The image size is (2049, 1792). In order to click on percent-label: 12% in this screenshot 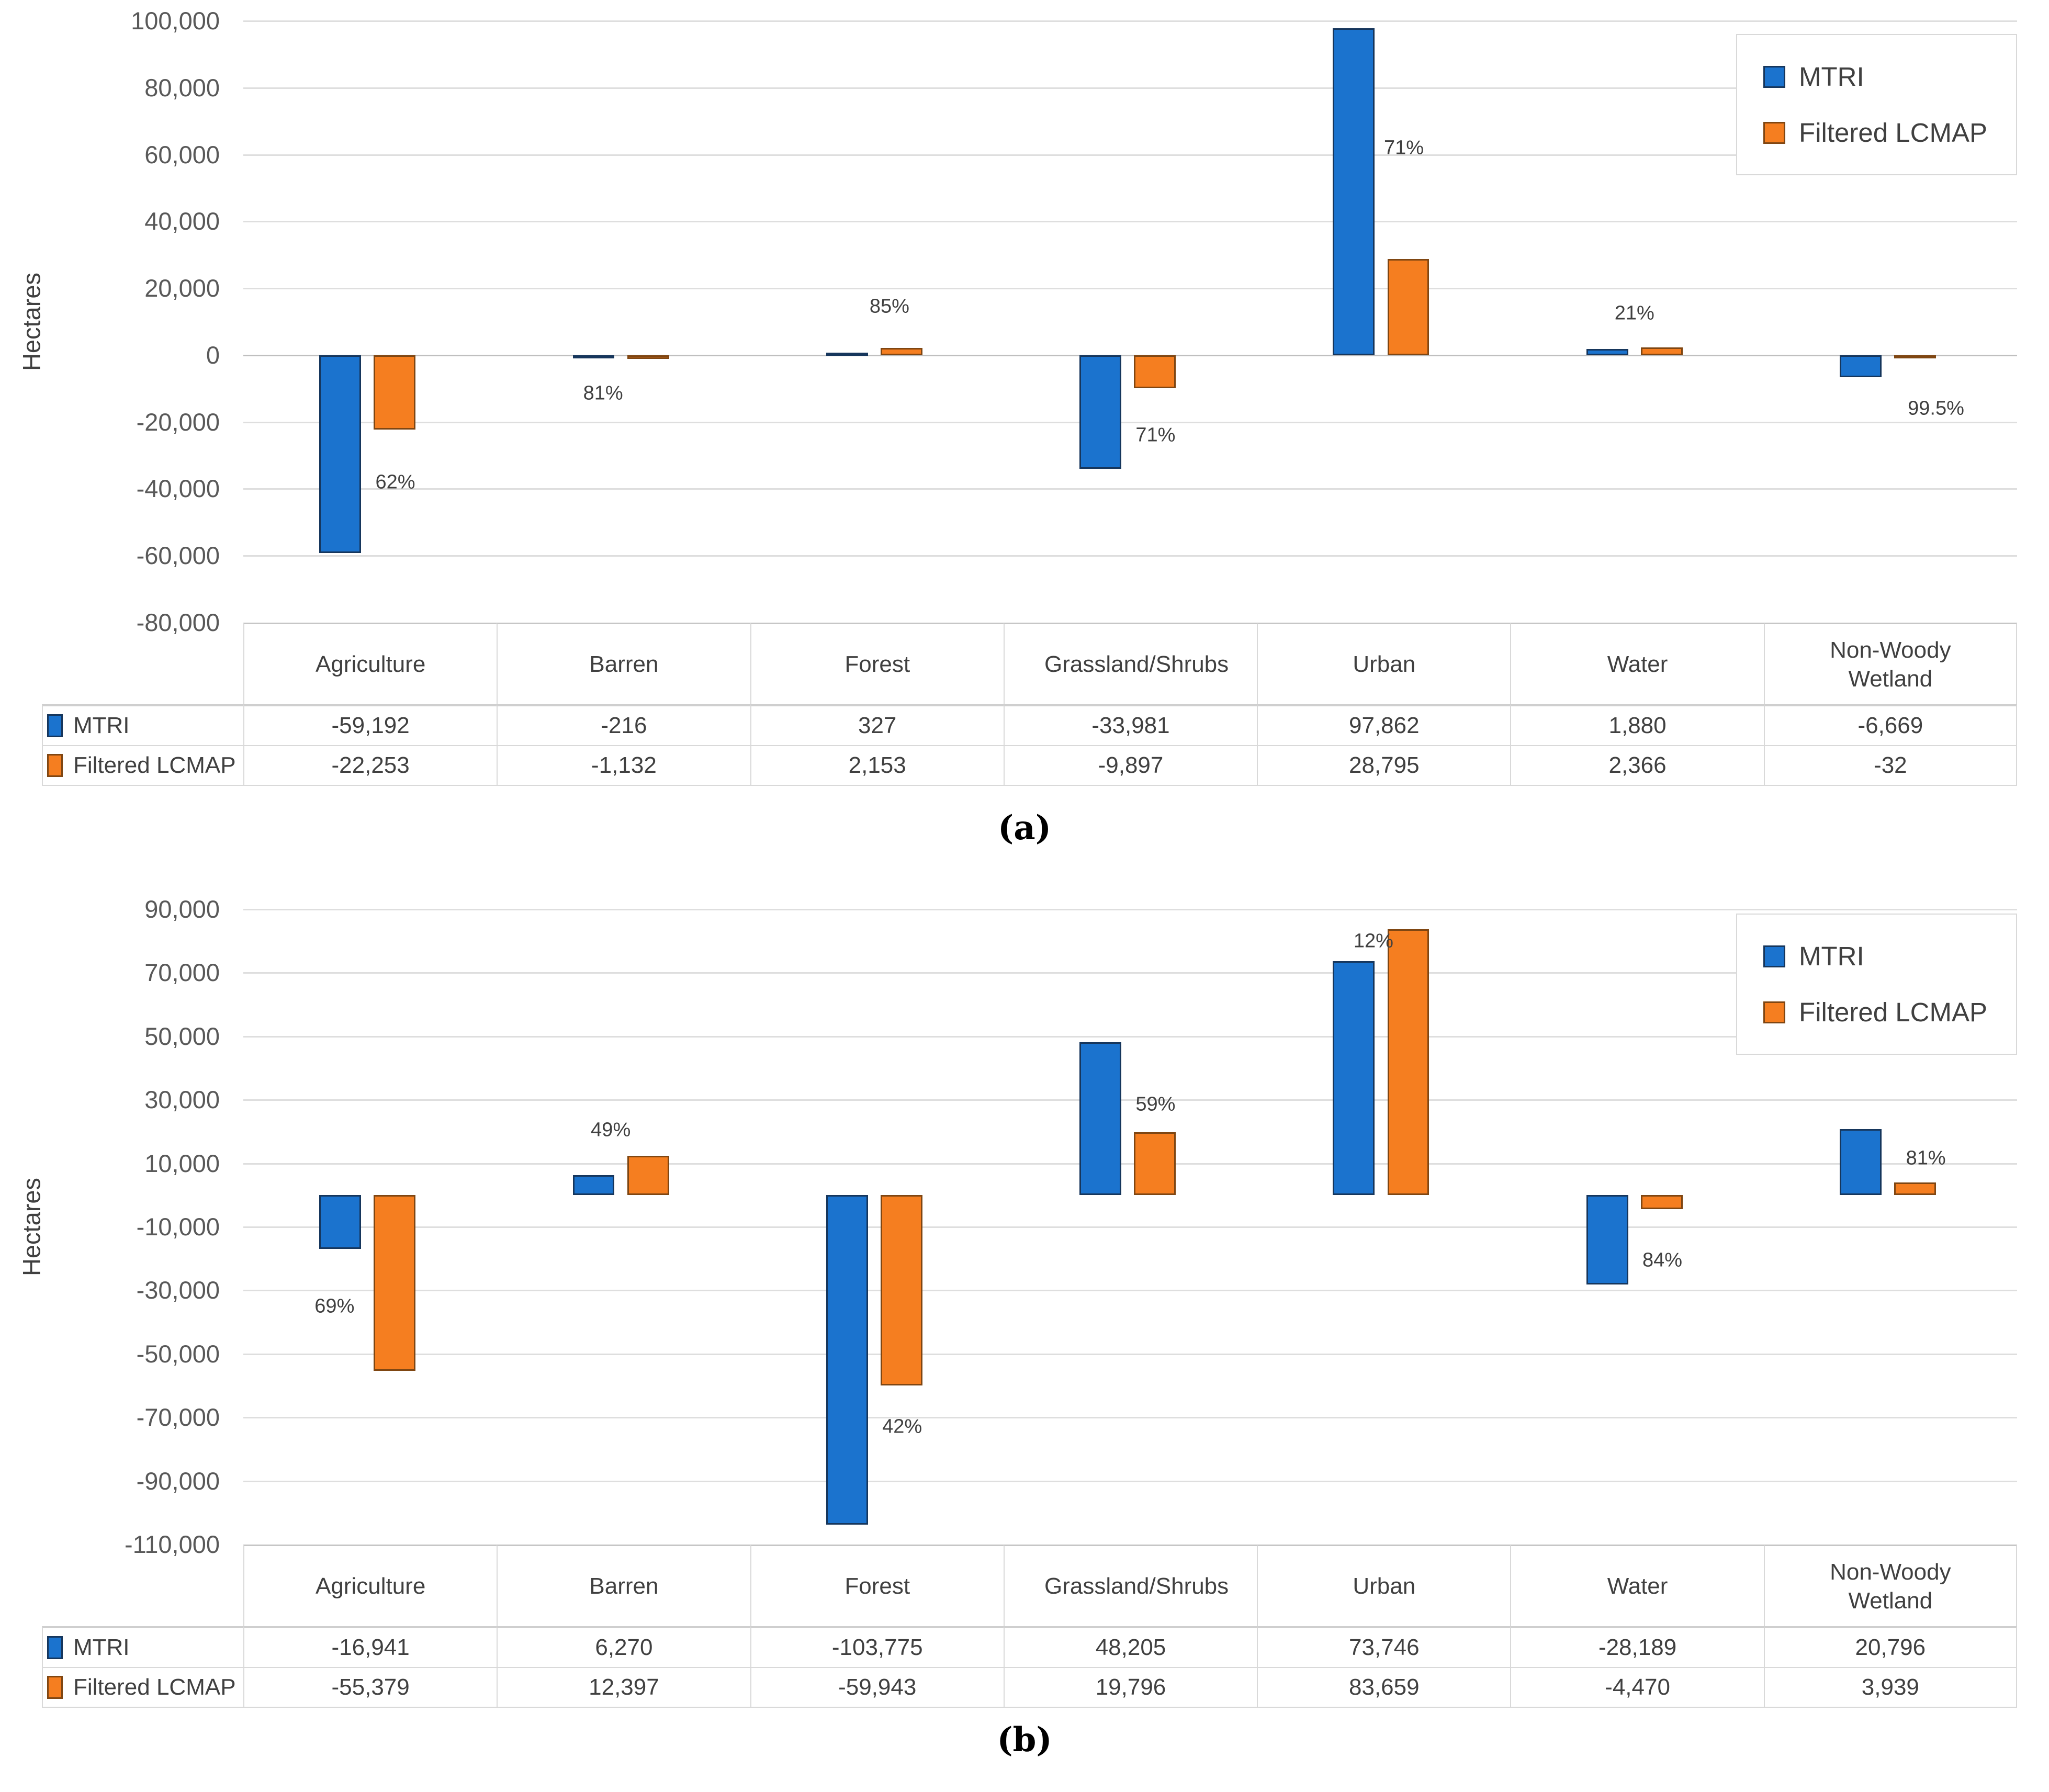, I will do `click(1373, 941)`.